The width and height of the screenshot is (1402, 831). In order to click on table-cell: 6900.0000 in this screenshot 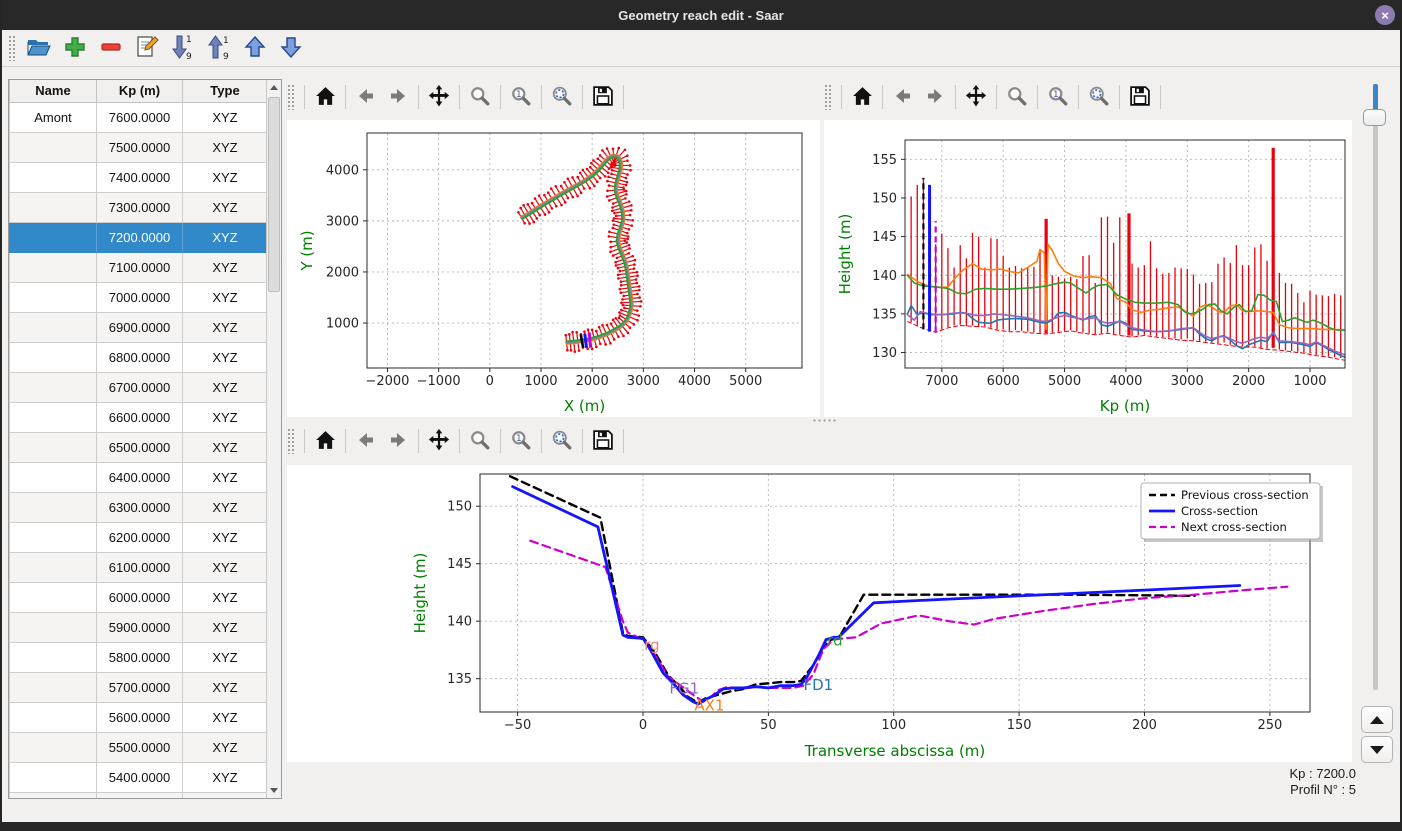, I will do `click(139, 327)`.